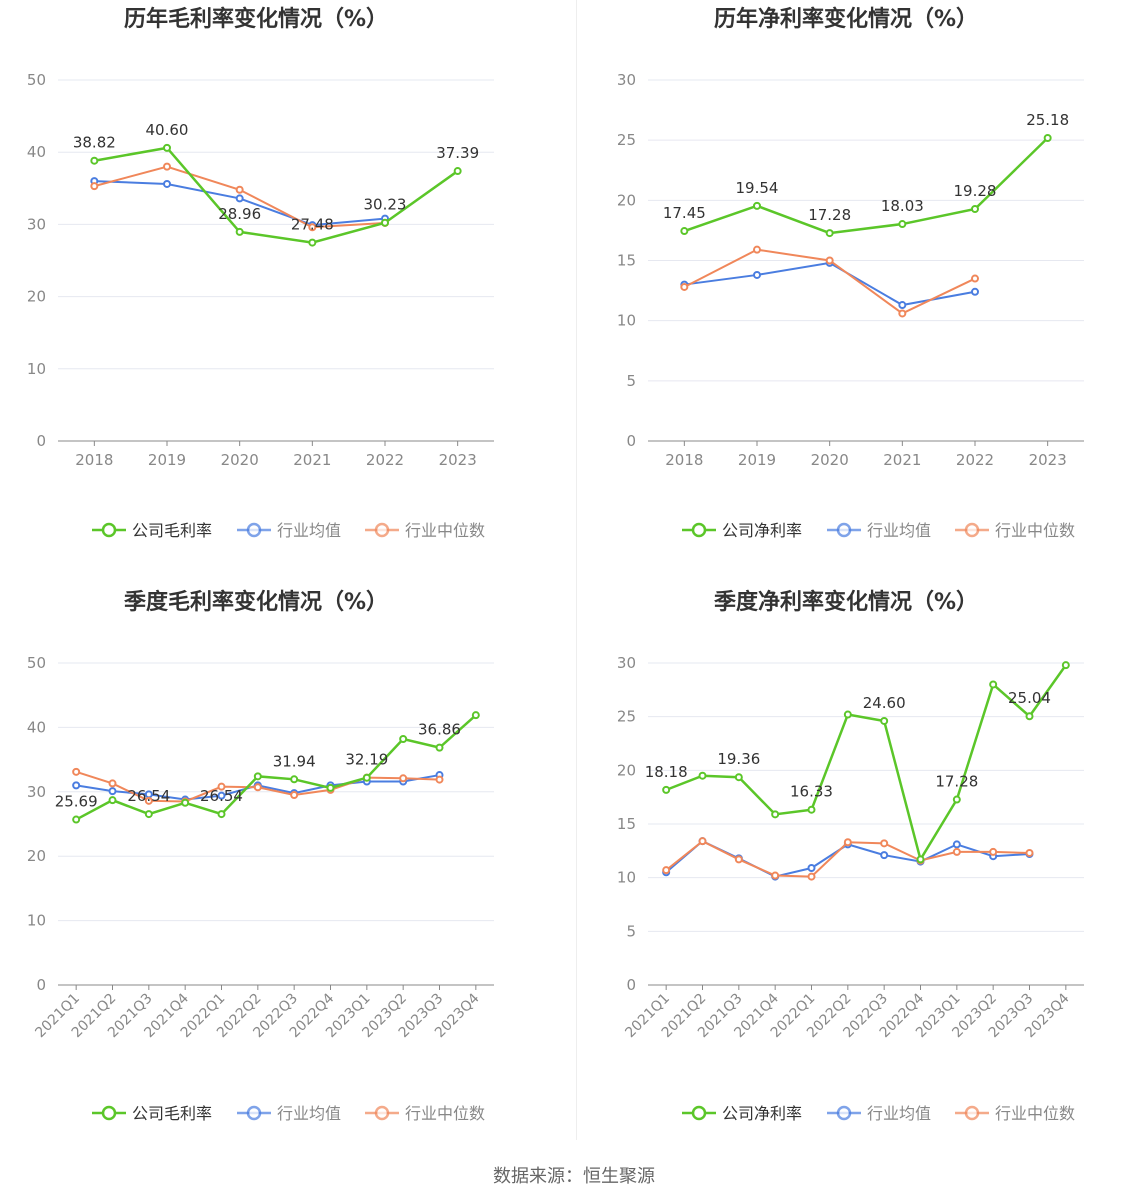  I want to click on chart-title: 季度净利率变化情况（%）, so click(846, 602).